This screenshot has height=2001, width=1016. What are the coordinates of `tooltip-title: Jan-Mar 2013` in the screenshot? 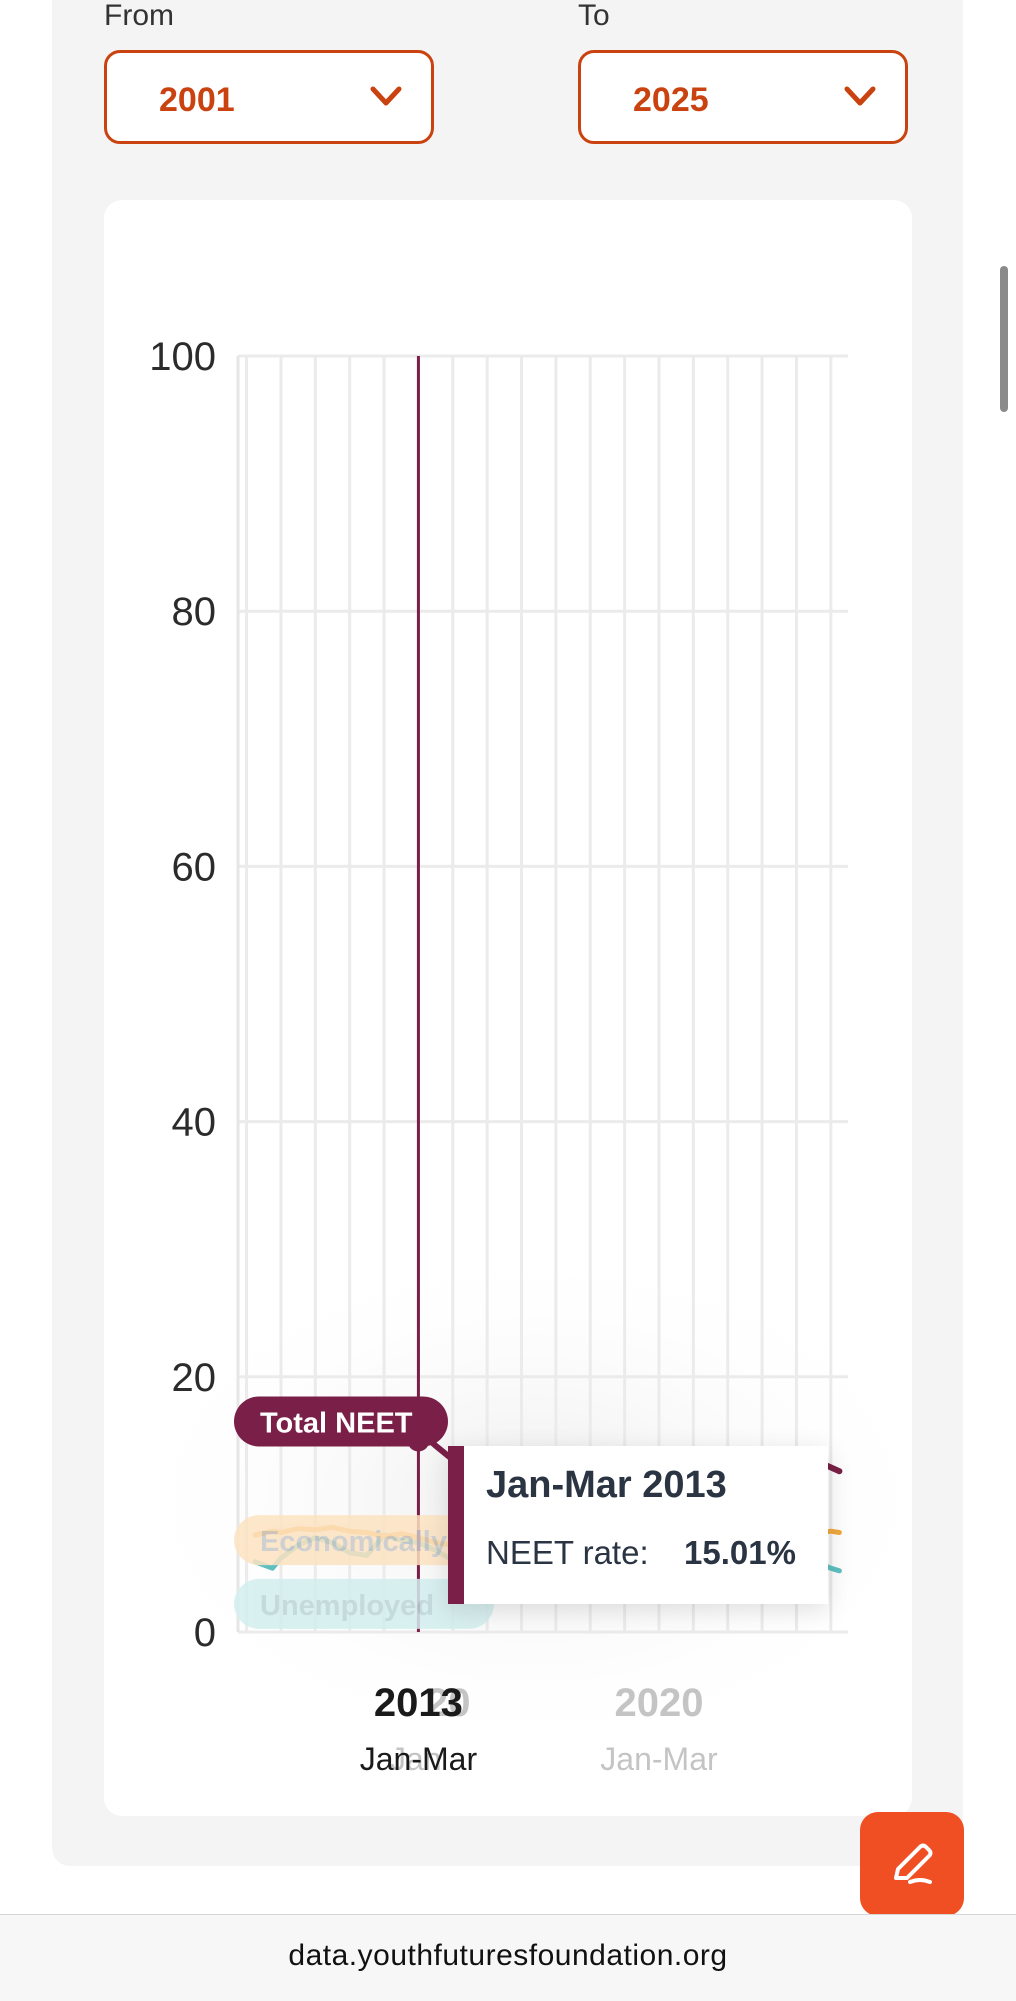 It's located at (606, 1485).